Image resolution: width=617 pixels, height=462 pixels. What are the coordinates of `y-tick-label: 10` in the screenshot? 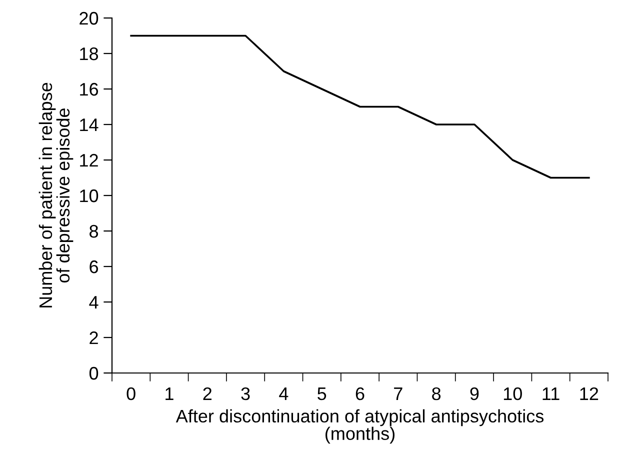 It's located at (89, 195).